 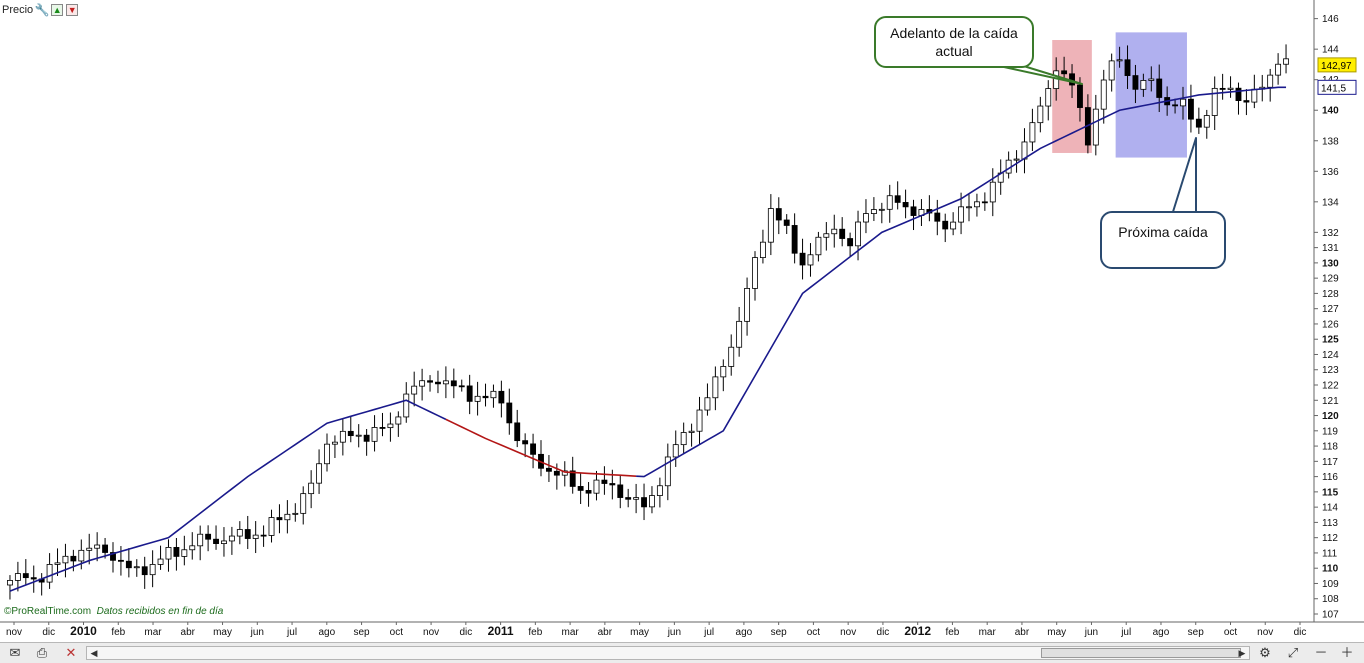 I want to click on zoom-out-icon: －, so click(x=1321, y=652).